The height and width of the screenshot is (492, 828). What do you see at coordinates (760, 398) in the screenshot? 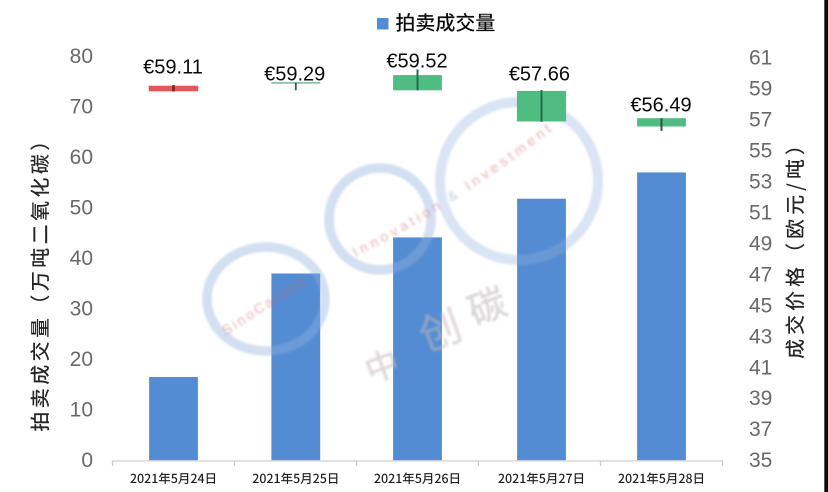
I see `svg-text: 39` at bounding box center [760, 398].